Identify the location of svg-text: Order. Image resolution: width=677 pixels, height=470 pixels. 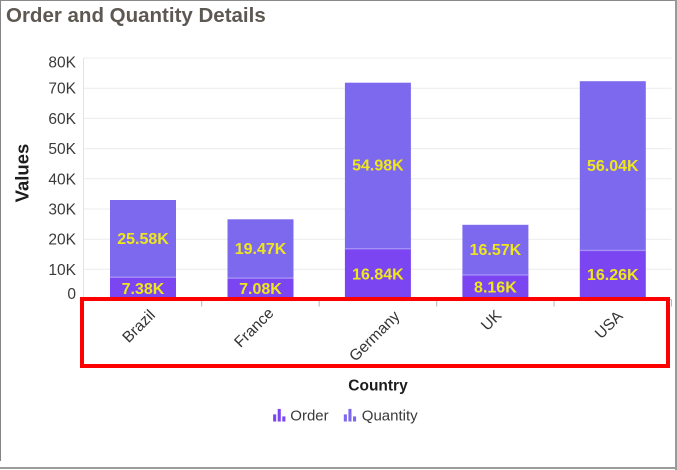
(309, 416).